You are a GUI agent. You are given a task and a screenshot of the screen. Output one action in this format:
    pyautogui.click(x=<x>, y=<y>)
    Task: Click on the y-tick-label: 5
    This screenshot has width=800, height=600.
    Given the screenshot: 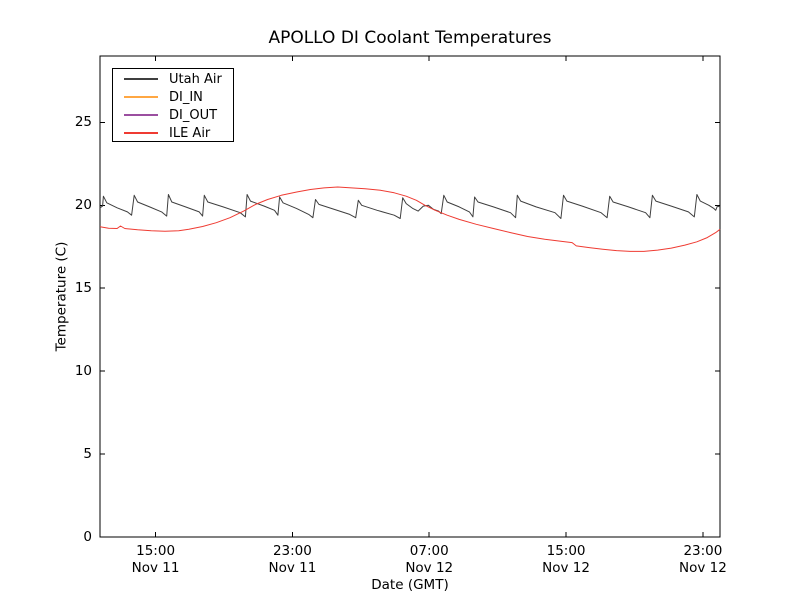 What is the action you would take?
    pyautogui.click(x=87, y=454)
    